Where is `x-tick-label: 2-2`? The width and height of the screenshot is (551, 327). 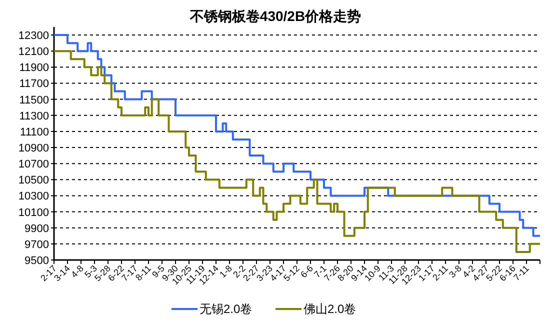 x-tick-label: 2-2 is located at coordinates (239, 271).